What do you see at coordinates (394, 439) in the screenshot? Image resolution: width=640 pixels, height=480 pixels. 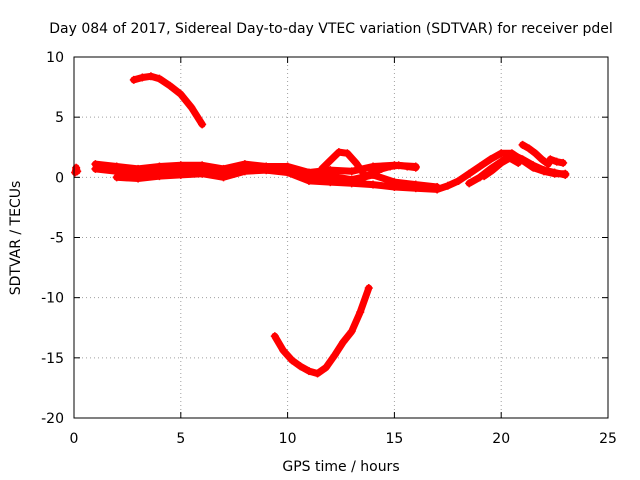 I see `x-tick-label: 15` at bounding box center [394, 439].